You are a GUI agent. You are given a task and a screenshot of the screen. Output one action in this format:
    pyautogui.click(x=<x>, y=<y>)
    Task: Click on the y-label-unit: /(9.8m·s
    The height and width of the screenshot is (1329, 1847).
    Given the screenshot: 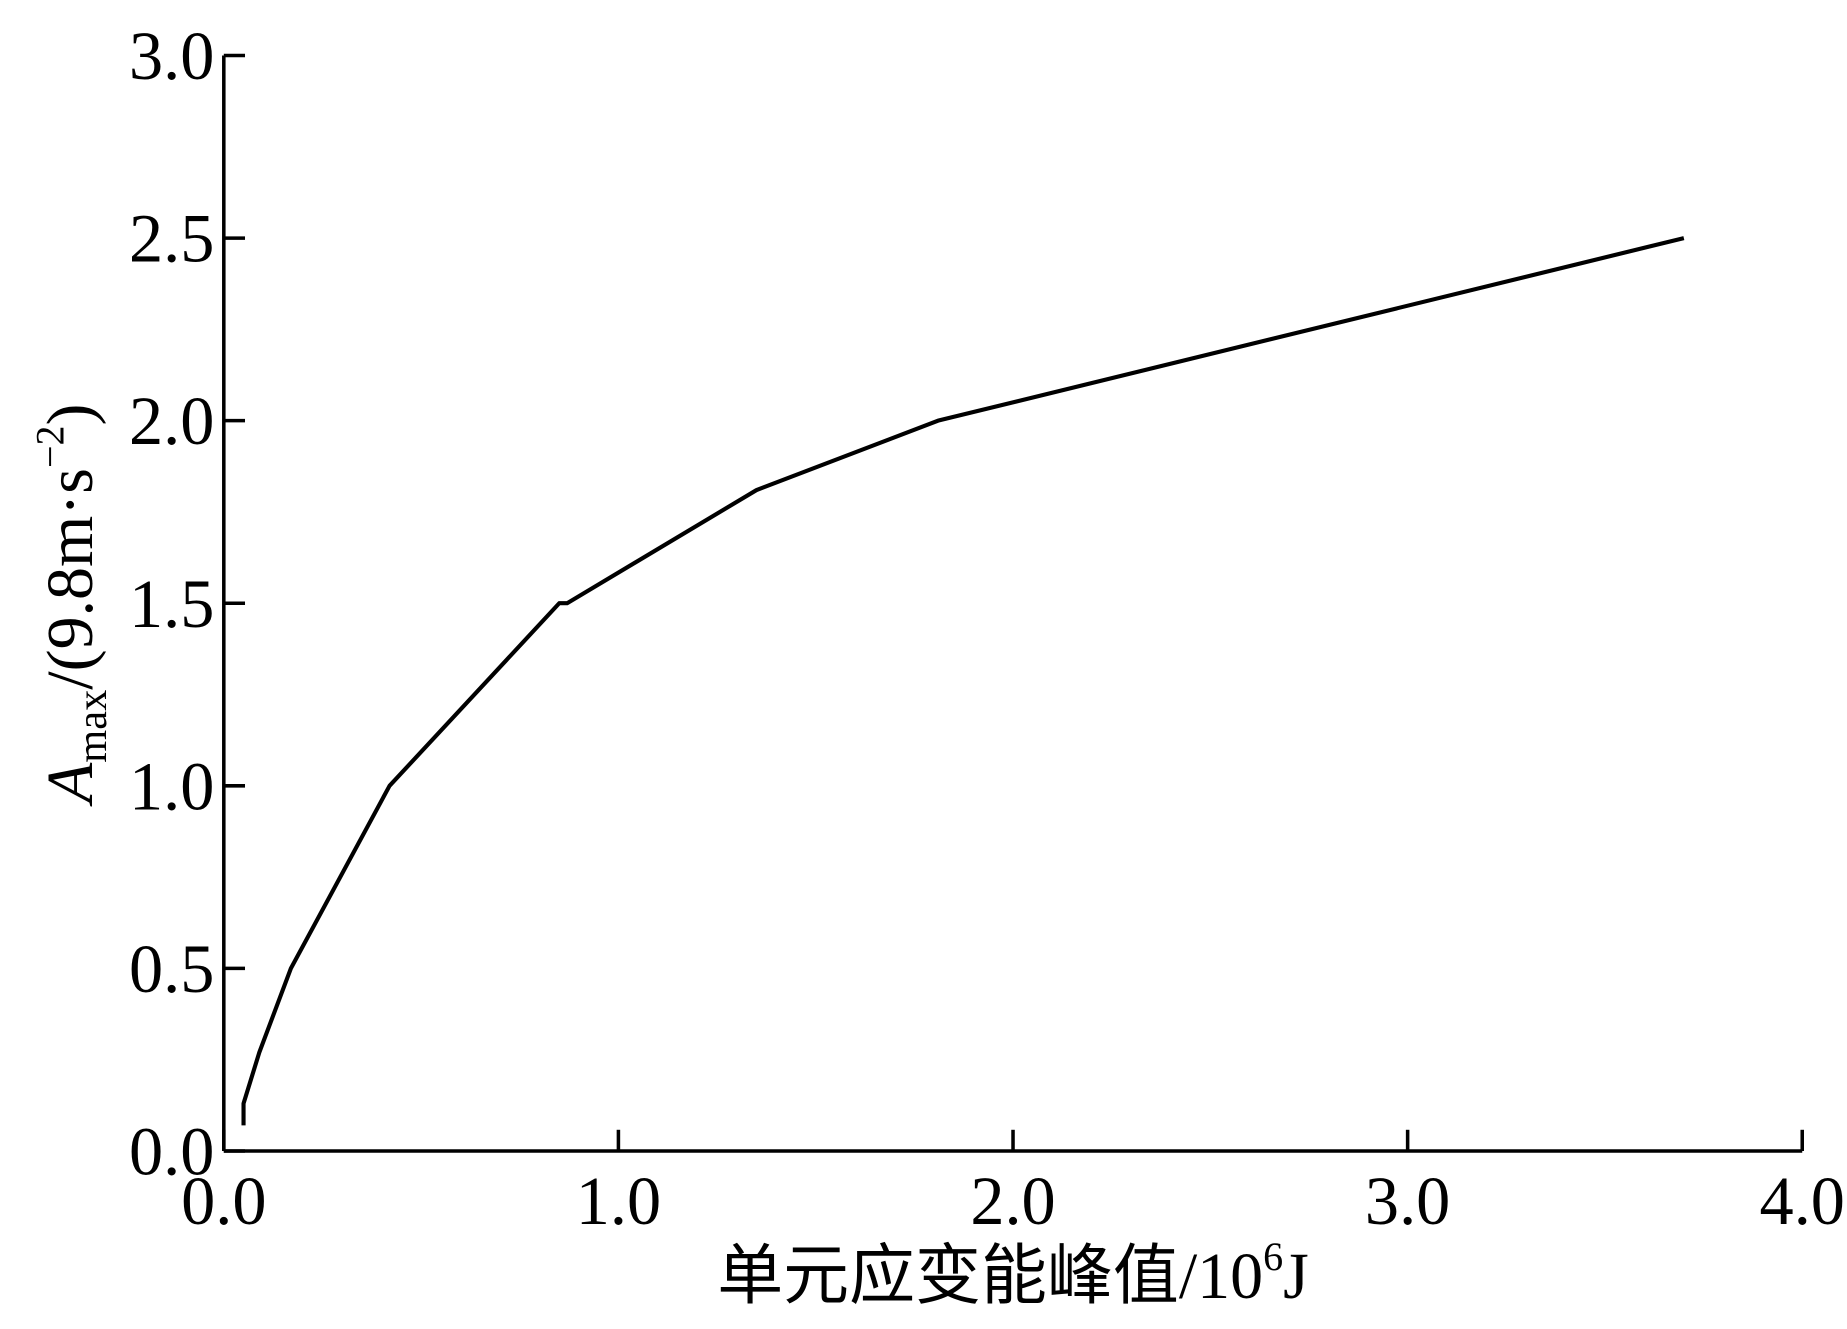 What is the action you would take?
    pyautogui.click(x=70, y=579)
    